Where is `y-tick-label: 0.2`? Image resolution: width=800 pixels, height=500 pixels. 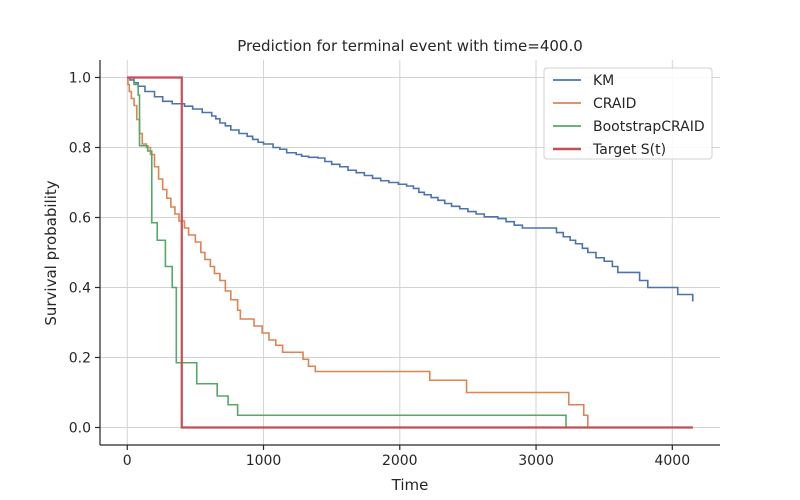
y-tick-label: 0.2 is located at coordinates (80, 359).